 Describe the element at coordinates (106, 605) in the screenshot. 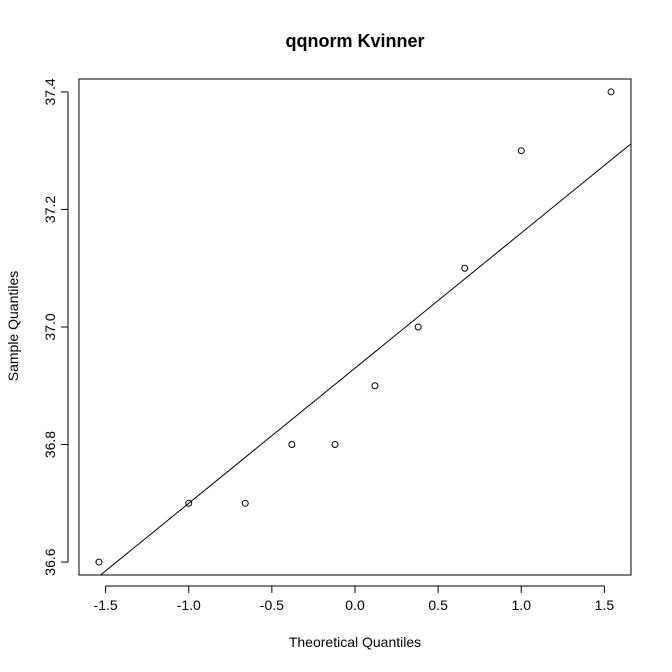

I see `x-tick-label: -1.5` at that location.